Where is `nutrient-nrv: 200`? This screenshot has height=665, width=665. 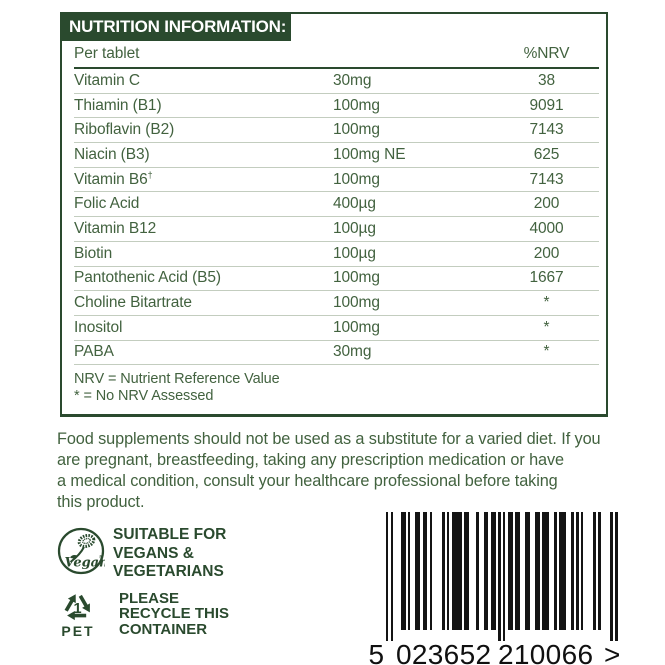
nutrient-nrv: 200 is located at coordinates (546, 253).